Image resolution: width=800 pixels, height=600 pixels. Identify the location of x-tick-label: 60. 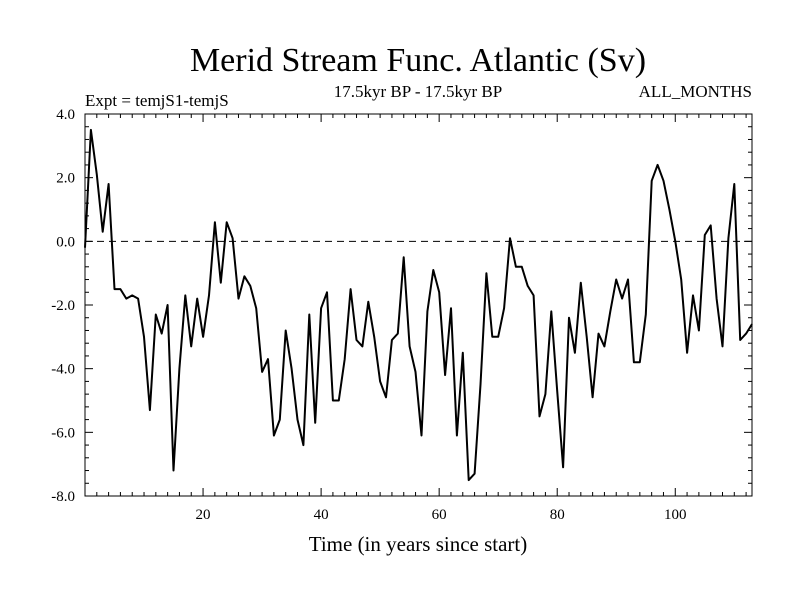
(439, 515).